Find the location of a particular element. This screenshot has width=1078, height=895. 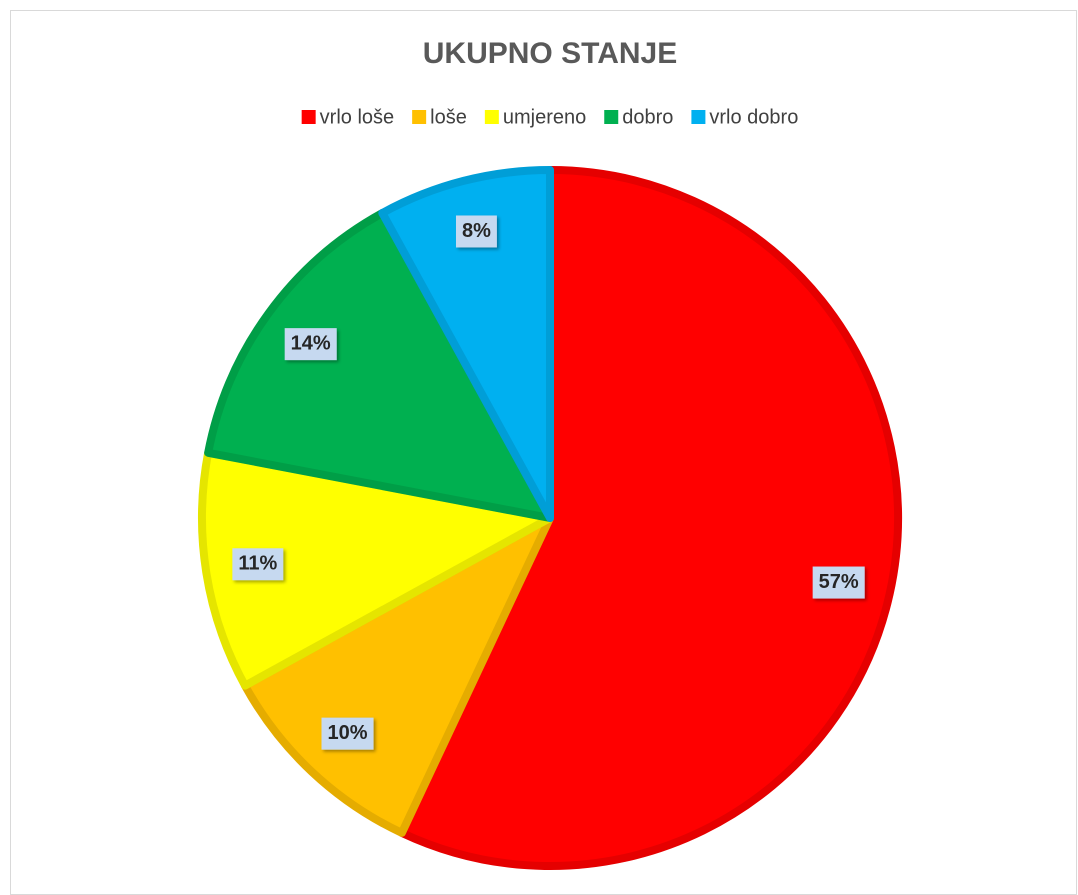

data-label: 57% is located at coordinates (838, 582).